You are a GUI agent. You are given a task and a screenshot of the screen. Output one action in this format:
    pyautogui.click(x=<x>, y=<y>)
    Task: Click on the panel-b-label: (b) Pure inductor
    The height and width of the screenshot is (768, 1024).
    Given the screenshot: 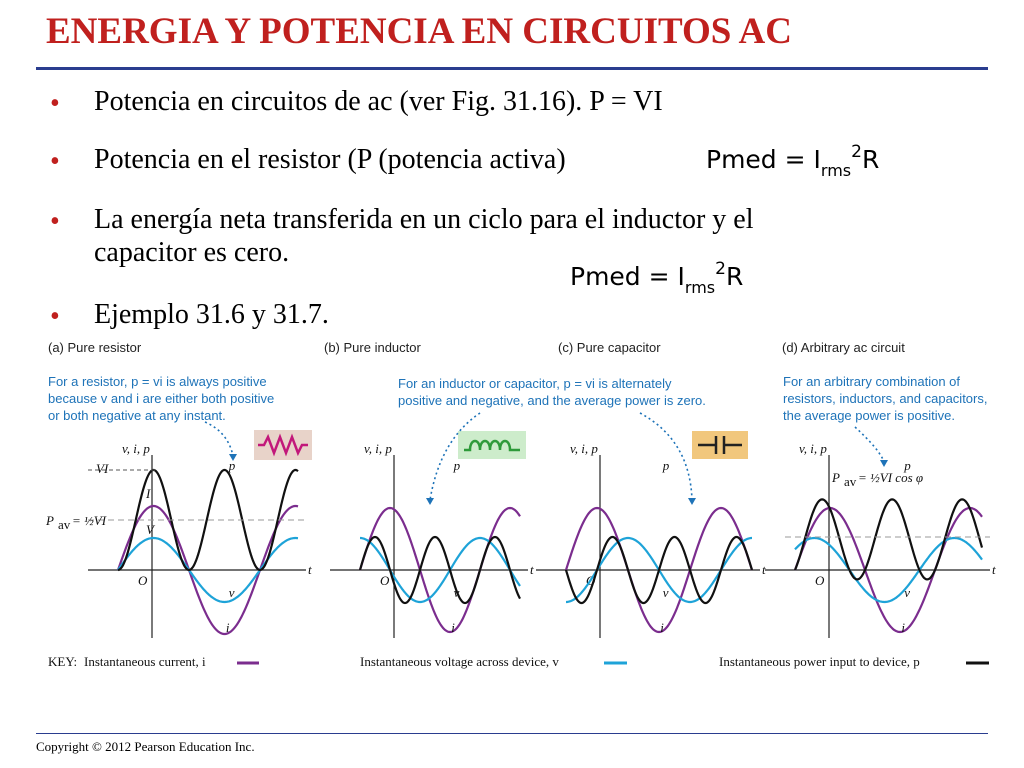 What is the action you would take?
    pyautogui.click(x=372, y=347)
    